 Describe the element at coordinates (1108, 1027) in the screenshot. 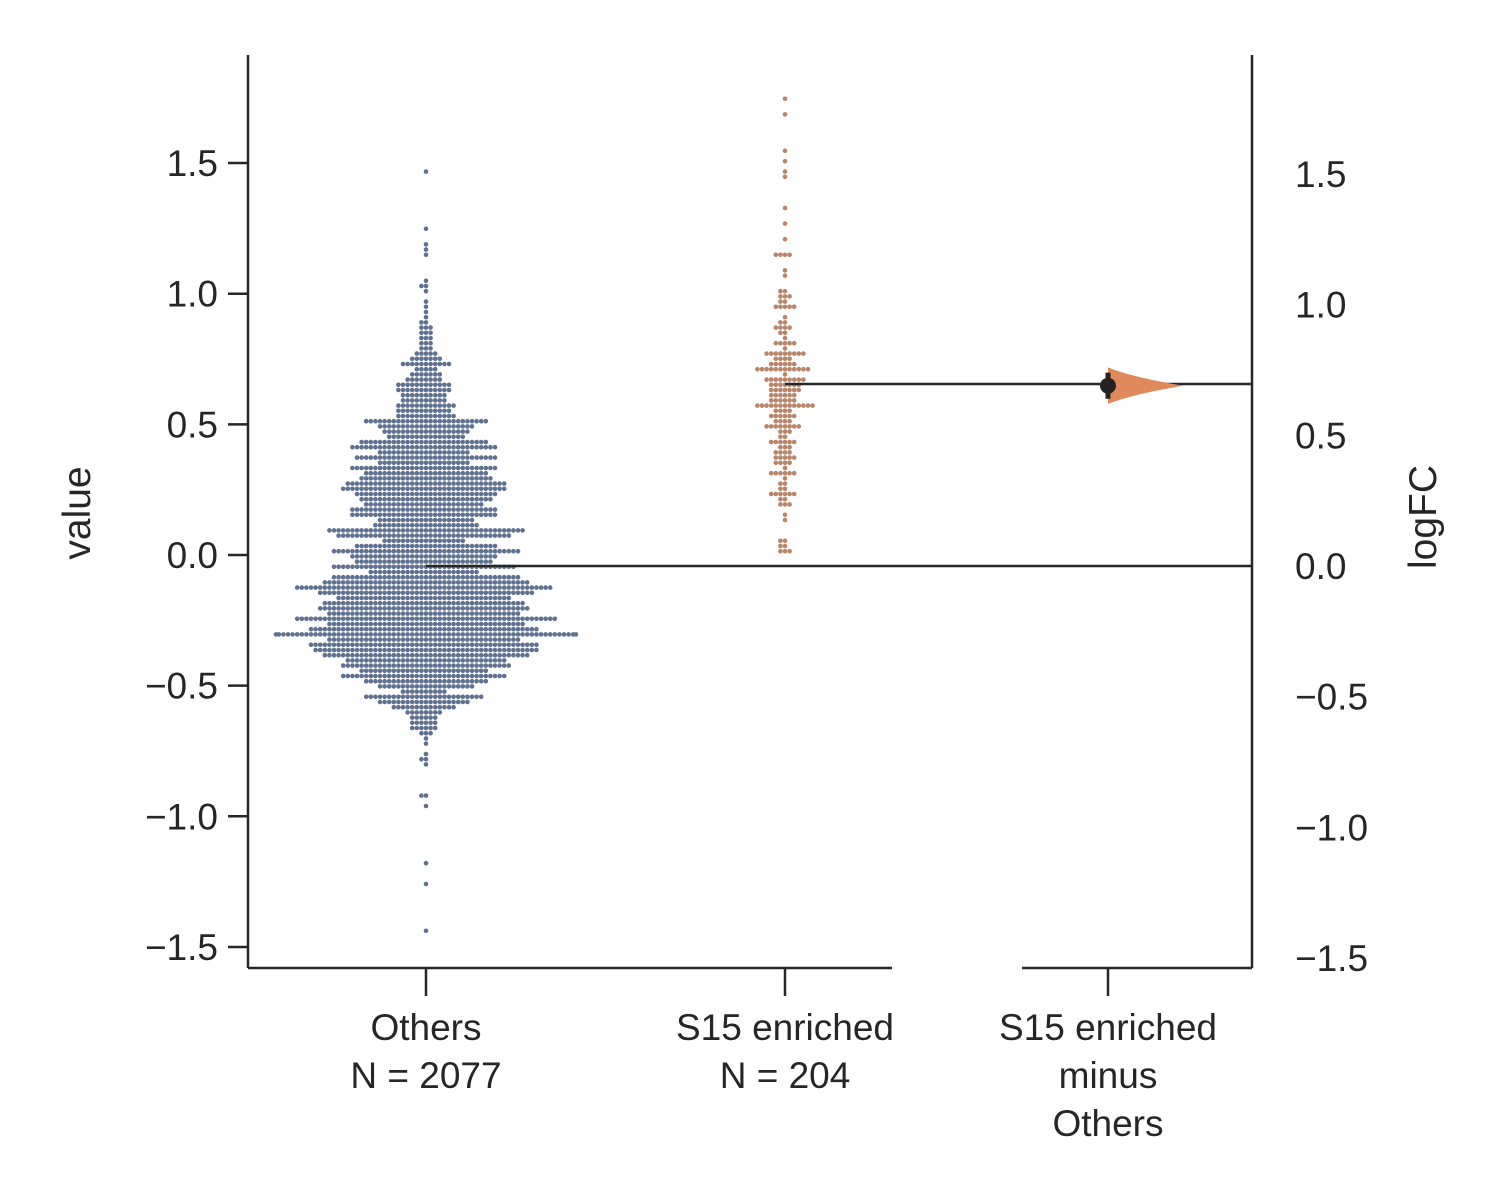

I see `category-label-diff-1: S15 enriched` at that location.